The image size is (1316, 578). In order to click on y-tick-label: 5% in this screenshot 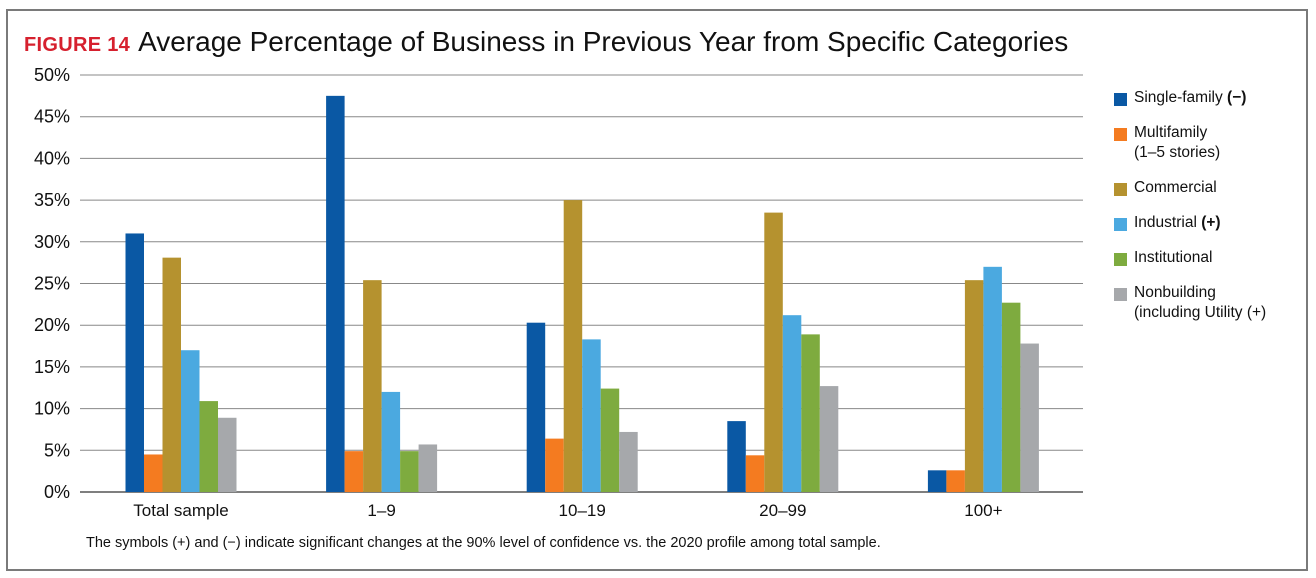, I will do `click(57, 450)`.